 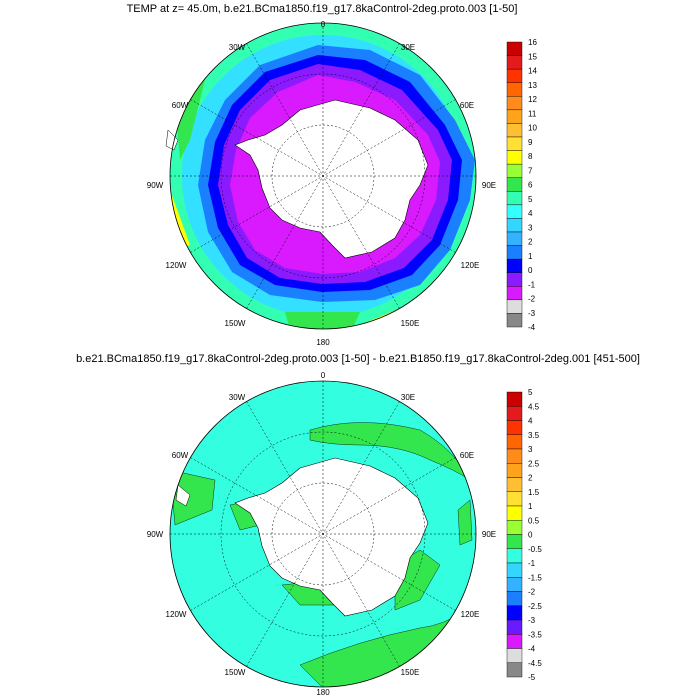 I want to click on colorbar-tick-label: 14, so click(x=532, y=71).